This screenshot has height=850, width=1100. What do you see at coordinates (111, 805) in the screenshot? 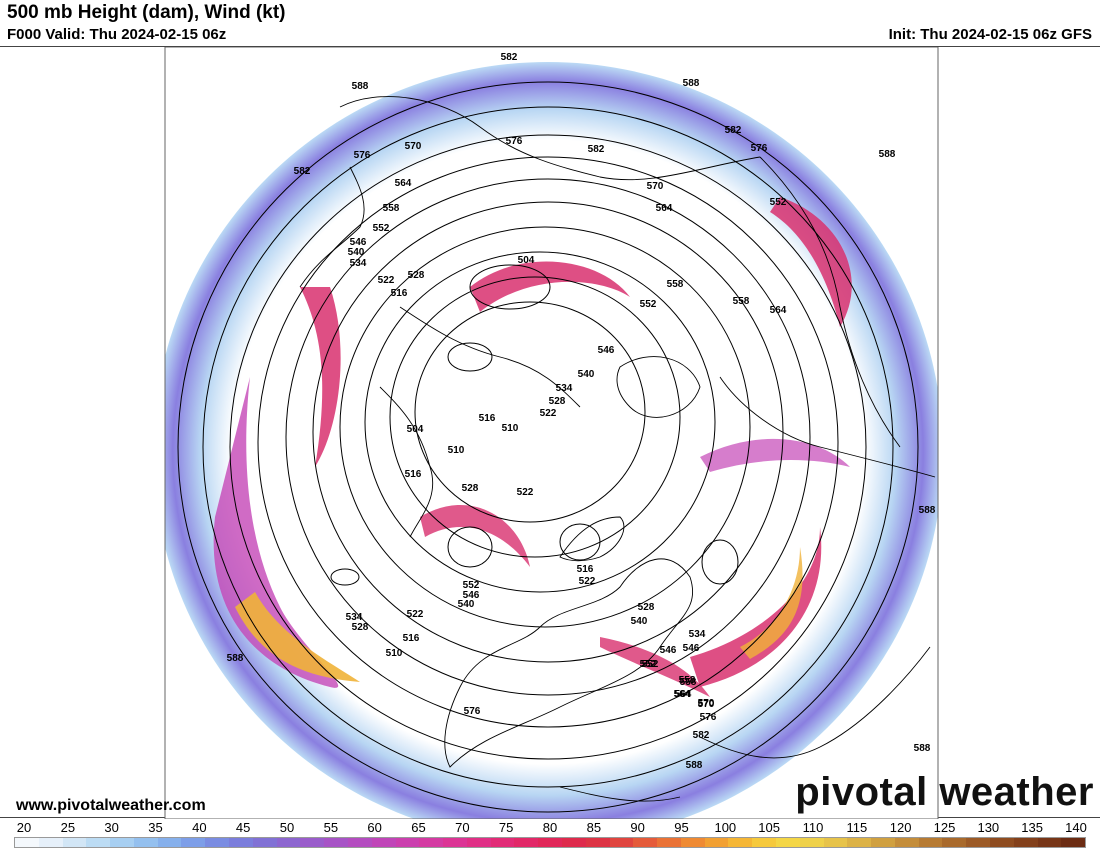
I see `site-url: www.pivotalweather.com` at bounding box center [111, 805].